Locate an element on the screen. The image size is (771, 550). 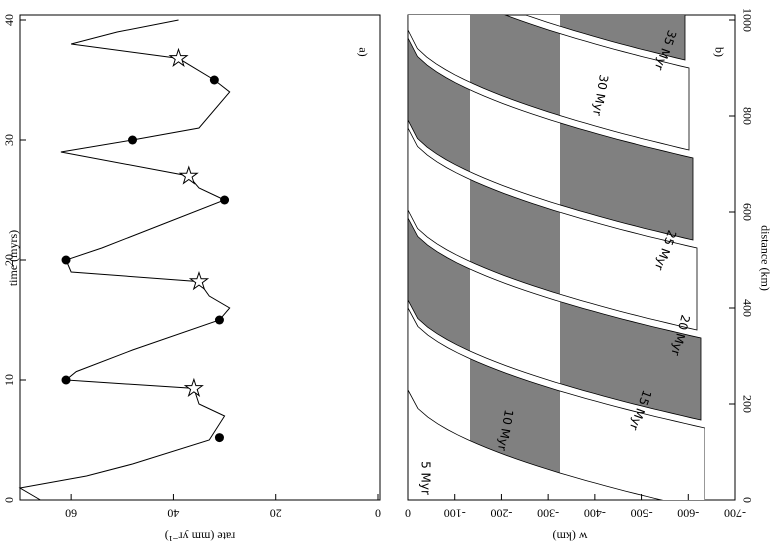
y-tick-label: 20 is located at coordinates (276, 513).